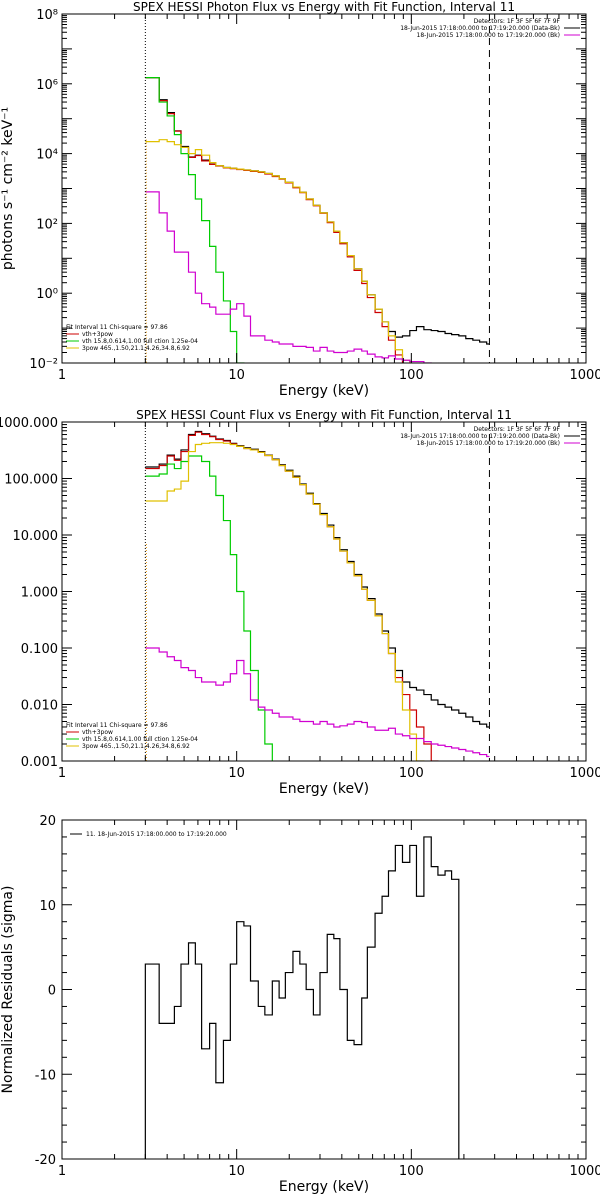 The width and height of the screenshot is (600, 1204). I want to click on y-axis-label: Normalized Residuals (sigma), so click(8, 990).